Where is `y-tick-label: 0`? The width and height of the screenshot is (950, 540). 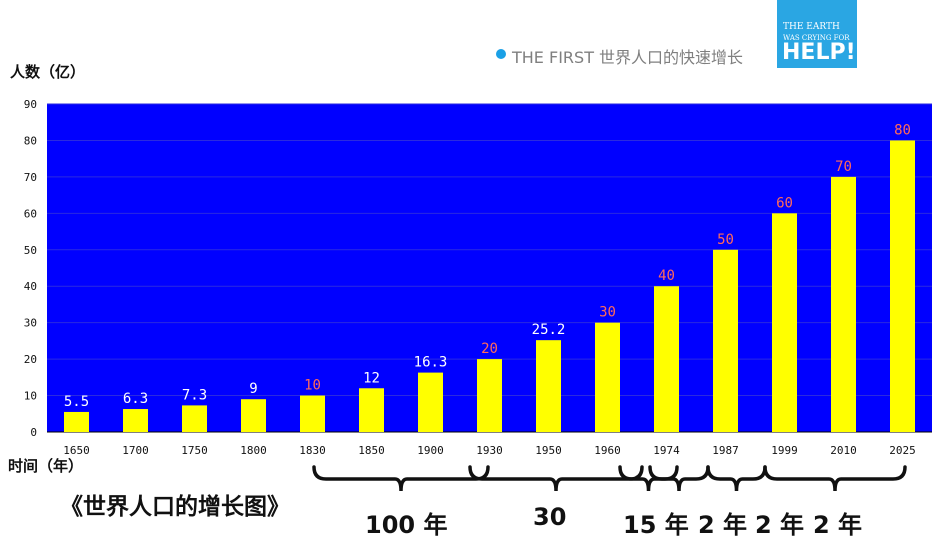
y-tick-label: 0 is located at coordinates (33, 432).